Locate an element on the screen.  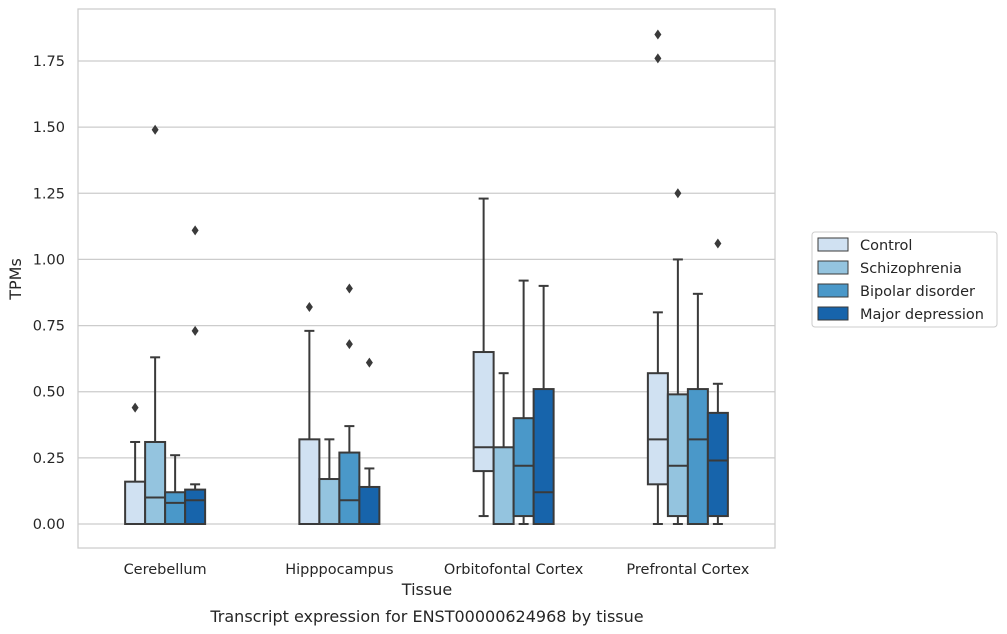
x-tick-label: Orbitofontal Cortex is located at coordinates (514, 570).